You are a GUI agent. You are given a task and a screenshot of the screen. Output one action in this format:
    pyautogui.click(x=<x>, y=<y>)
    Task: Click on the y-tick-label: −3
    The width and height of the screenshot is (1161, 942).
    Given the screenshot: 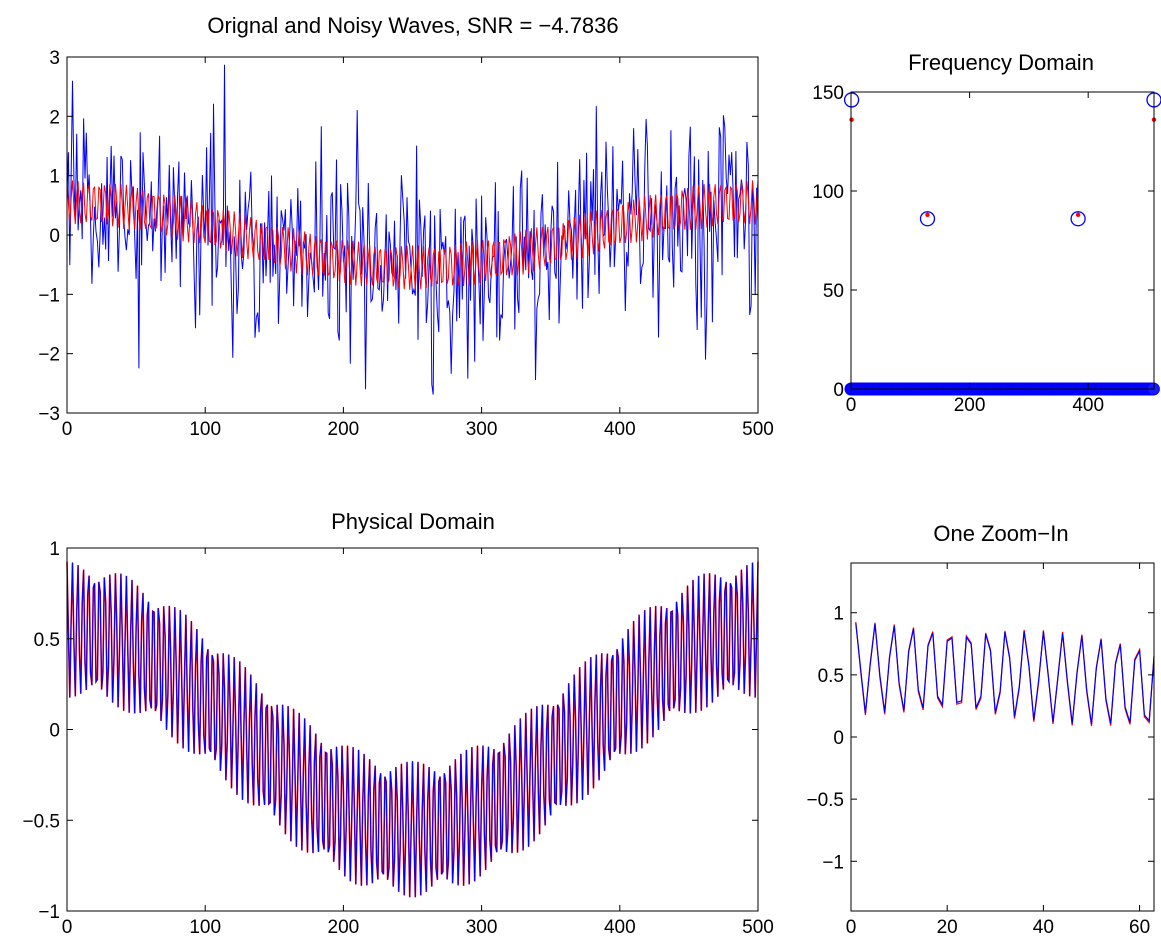 What is the action you would take?
    pyautogui.click(x=49, y=414)
    